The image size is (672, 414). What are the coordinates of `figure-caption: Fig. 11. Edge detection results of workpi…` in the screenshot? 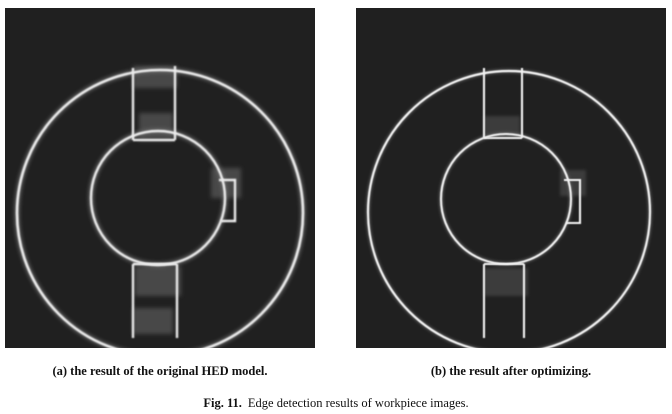 It's located at (336, 403).